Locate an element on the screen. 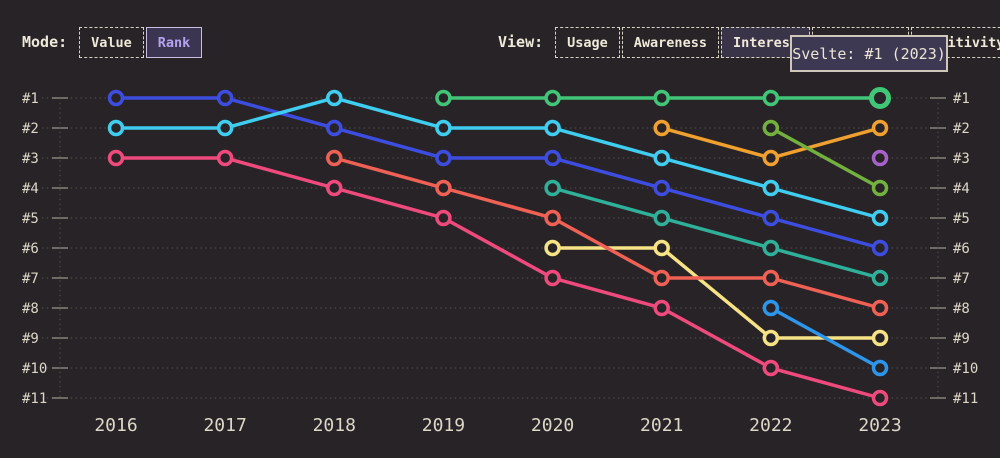  year-label-2020: 2020 is located at coordinates (552, 425).